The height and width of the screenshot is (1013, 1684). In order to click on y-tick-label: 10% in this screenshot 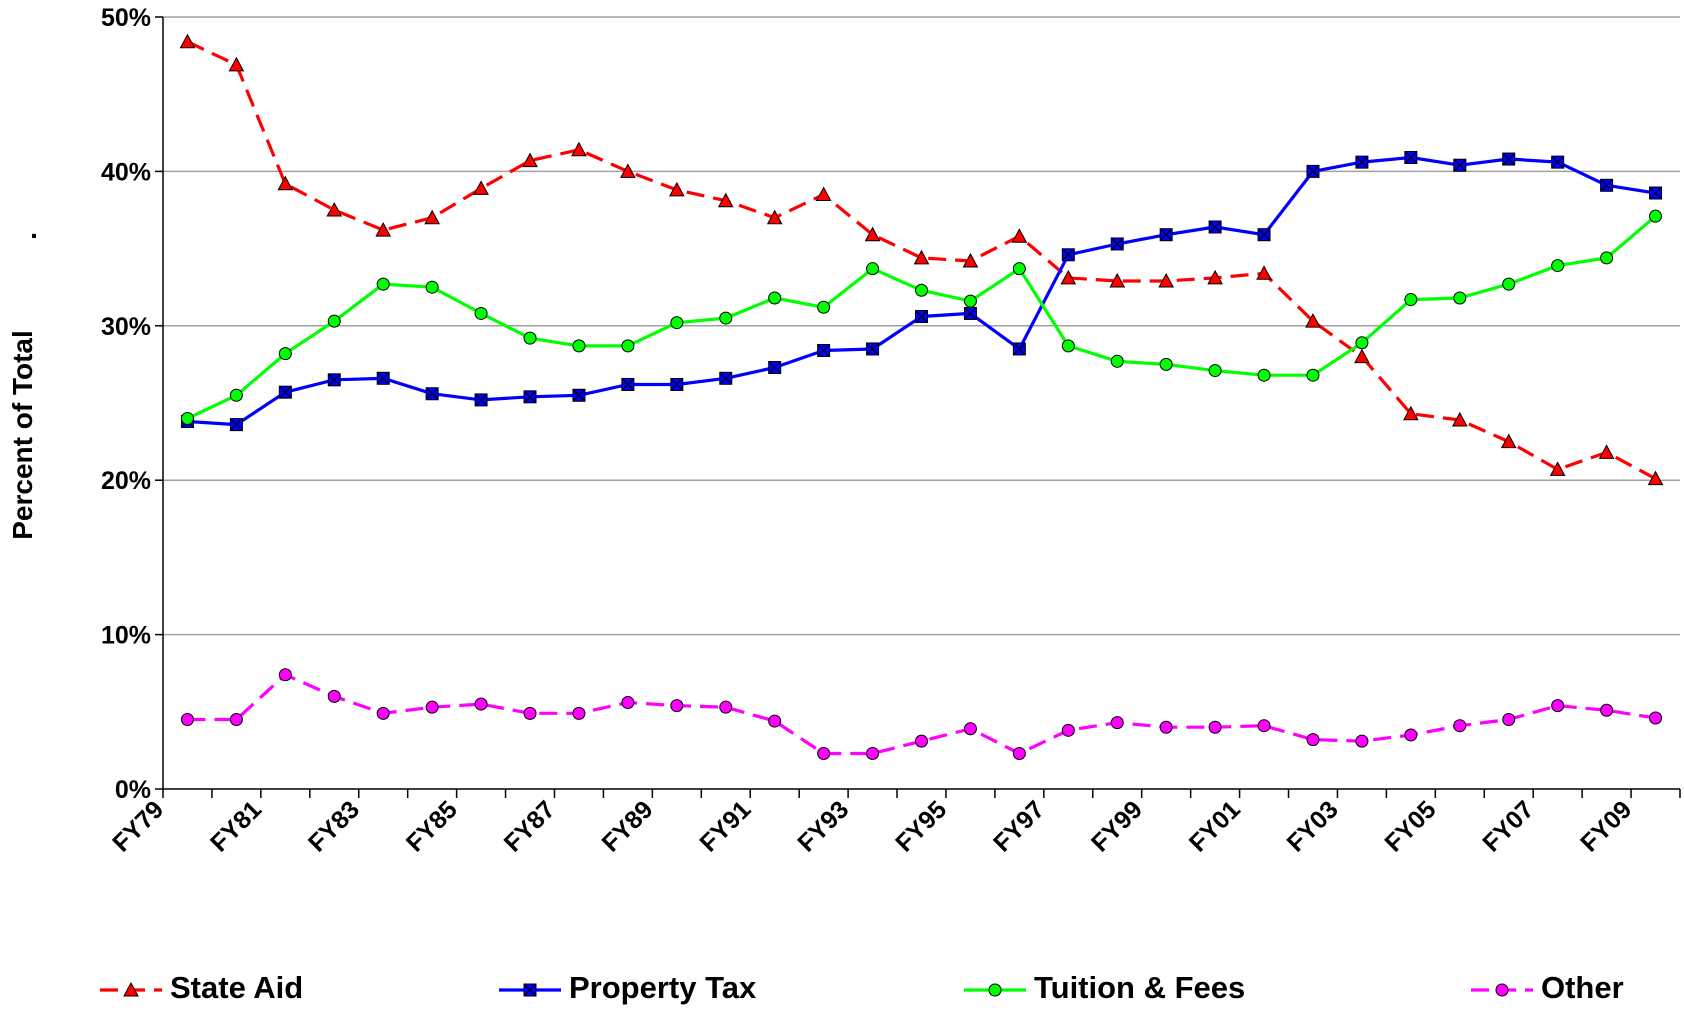, I will do `click(126, 636)`.